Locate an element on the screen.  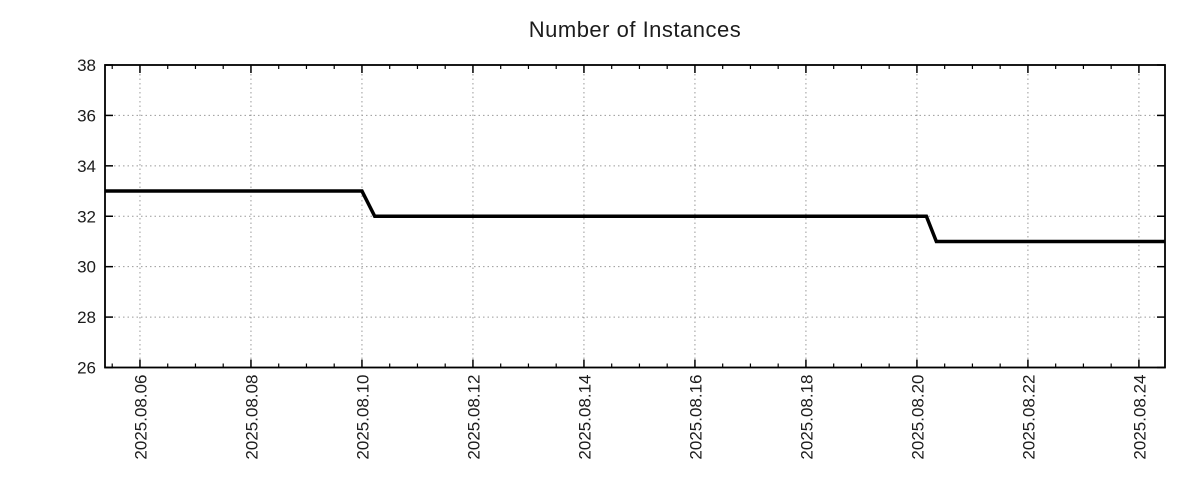
y-tick-label: 36 is located at coordinates (86, 115).